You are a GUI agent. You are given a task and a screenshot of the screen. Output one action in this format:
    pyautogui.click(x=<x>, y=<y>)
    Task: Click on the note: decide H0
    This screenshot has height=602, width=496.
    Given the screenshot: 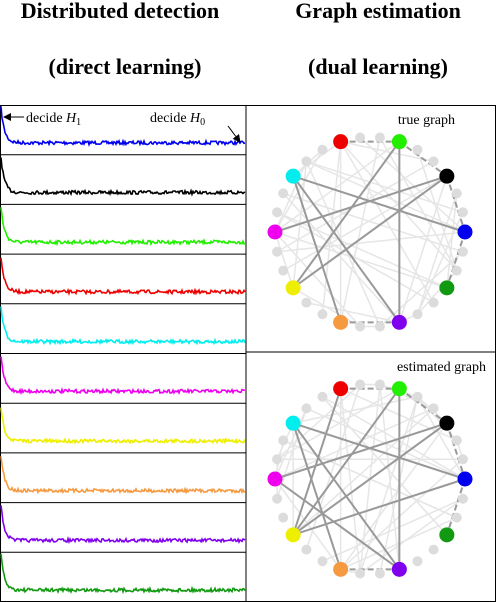 What is the action you would take?
    pyautogui.click(x=177, y=119)
    